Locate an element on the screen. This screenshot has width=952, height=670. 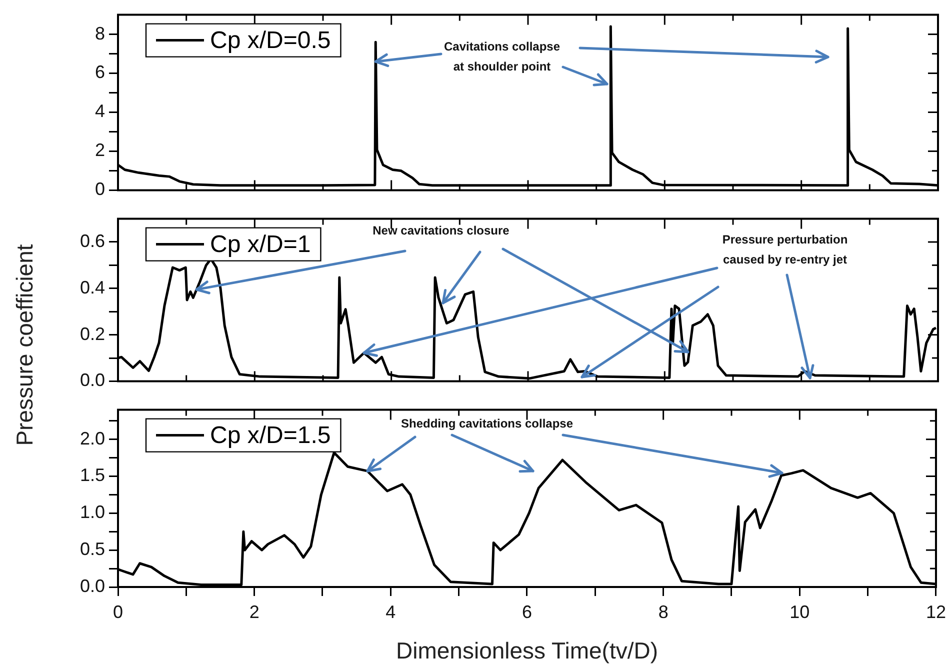
annotation: Pressure perturbation caused by re-entry jet is located at coordinates (785, 249).